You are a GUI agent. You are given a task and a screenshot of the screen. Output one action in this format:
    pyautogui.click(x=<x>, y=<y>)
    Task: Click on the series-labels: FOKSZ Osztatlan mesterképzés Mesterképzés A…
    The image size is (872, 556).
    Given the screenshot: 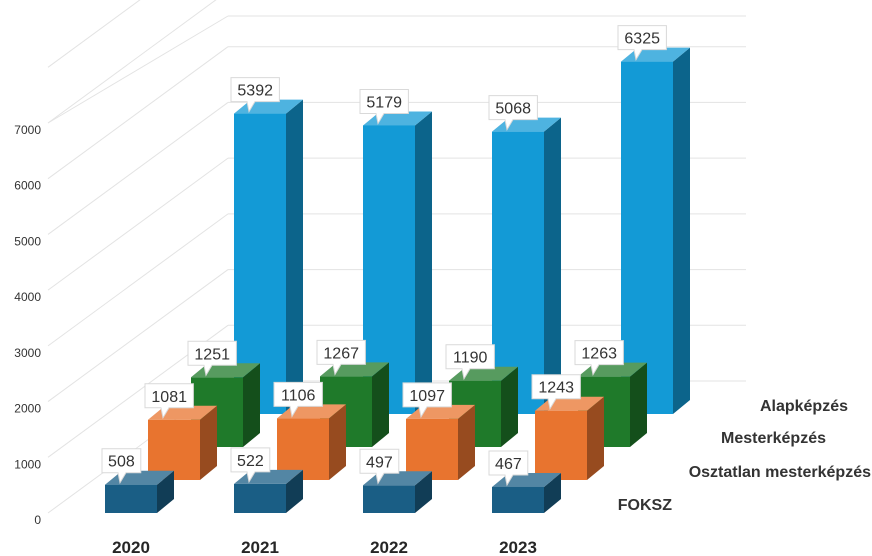 What is the action you would take?
    pyautogui.click(x=744, y=456)
    